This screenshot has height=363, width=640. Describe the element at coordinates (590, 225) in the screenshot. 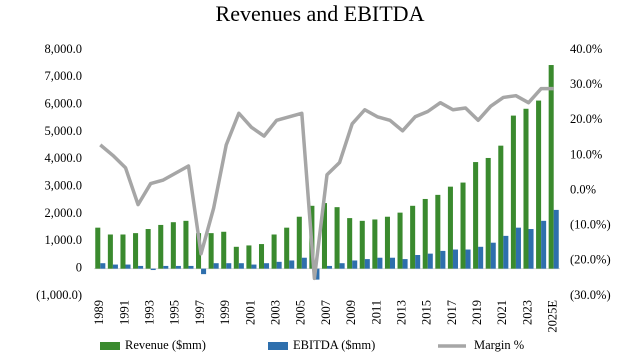

I see `y2-tick-label: (10.0%)` at that location.